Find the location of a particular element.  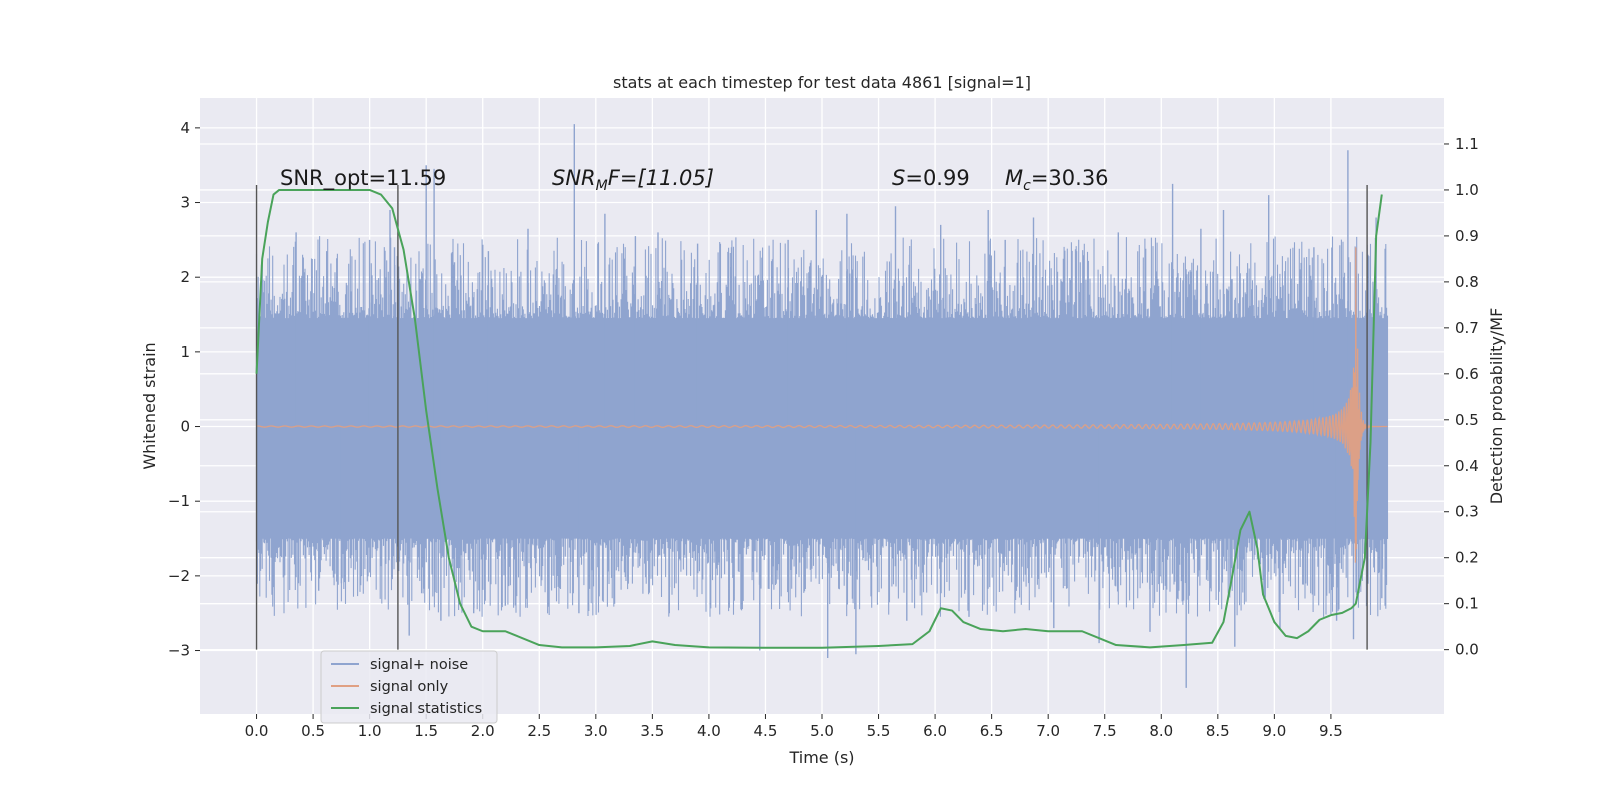

y-tick-label: −2 is located at coordinates (179, 576).